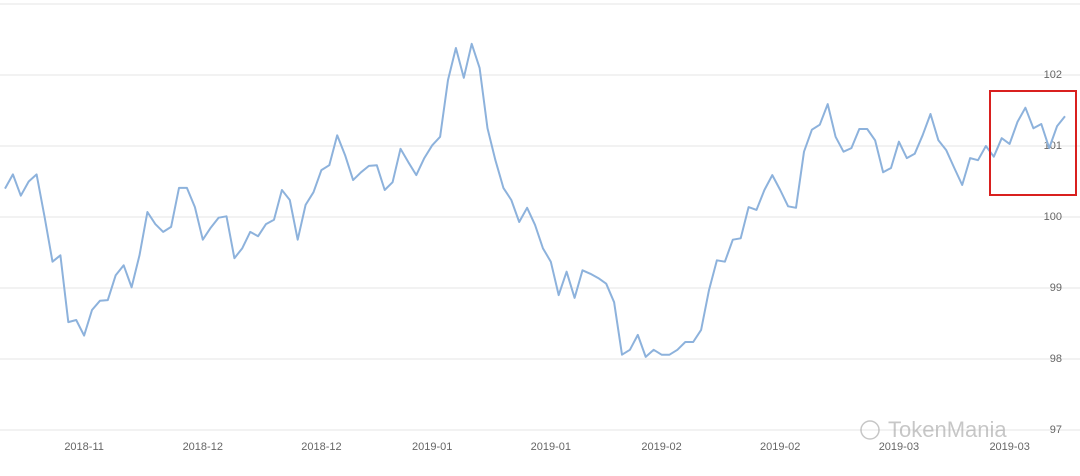 The width and height of the screenshot is (1080, 476). I want to click on y-tick-label: 98, so click(1056, 359).